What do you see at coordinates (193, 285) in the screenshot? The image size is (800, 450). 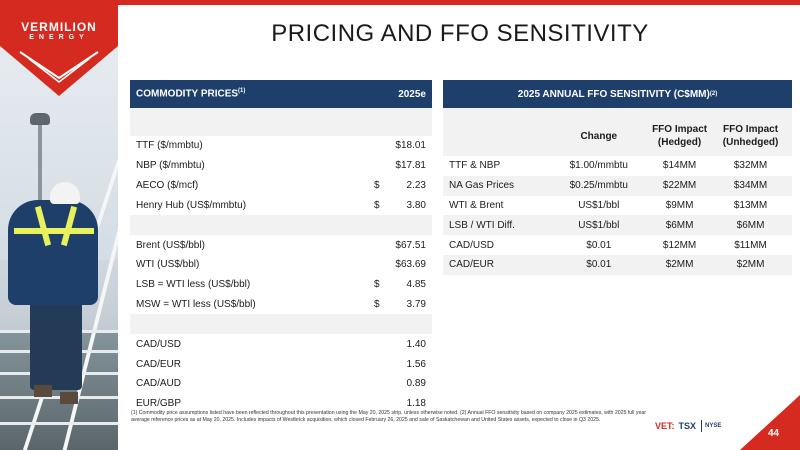 I see `commodity-label: LSB = WTI less (US$/bbl)` at bounding box center [193, 285].